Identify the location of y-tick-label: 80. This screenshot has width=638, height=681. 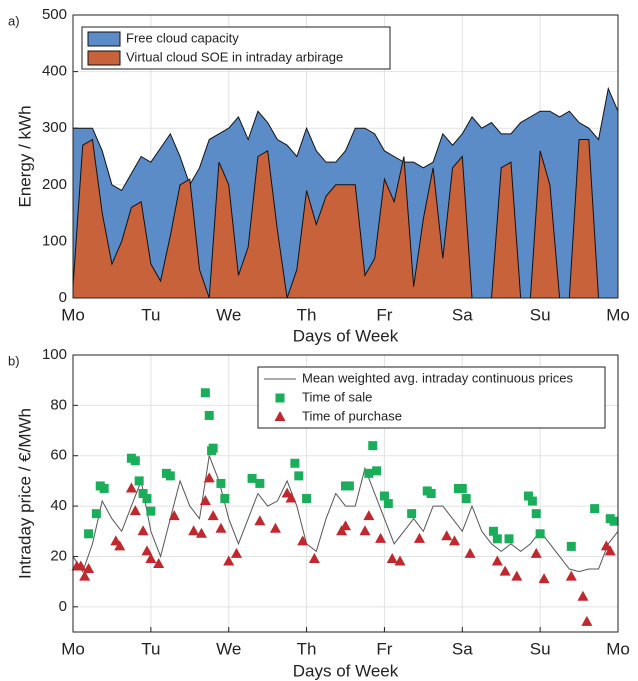
(58, 404).